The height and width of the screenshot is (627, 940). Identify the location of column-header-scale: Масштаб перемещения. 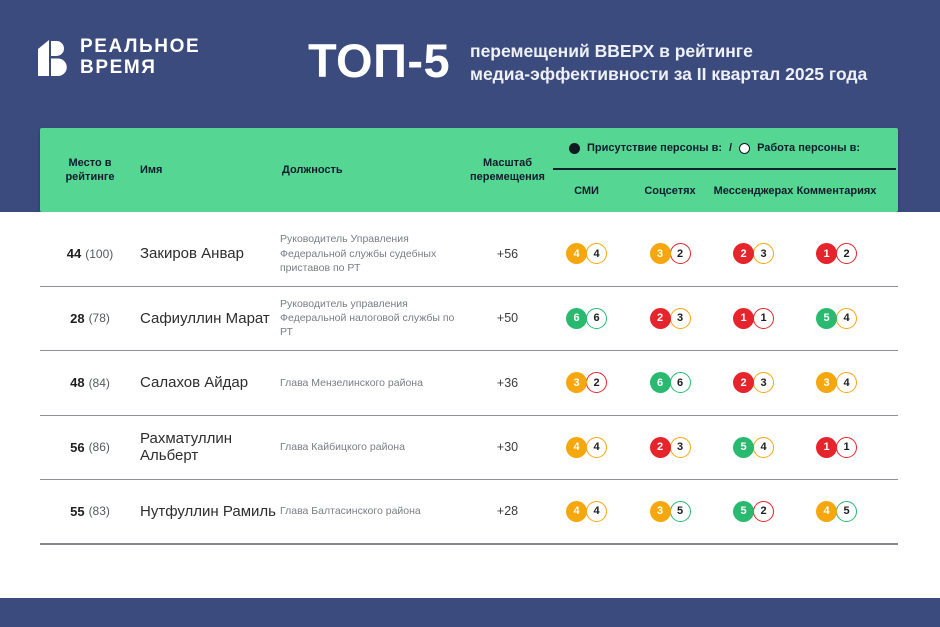
(507, 169).